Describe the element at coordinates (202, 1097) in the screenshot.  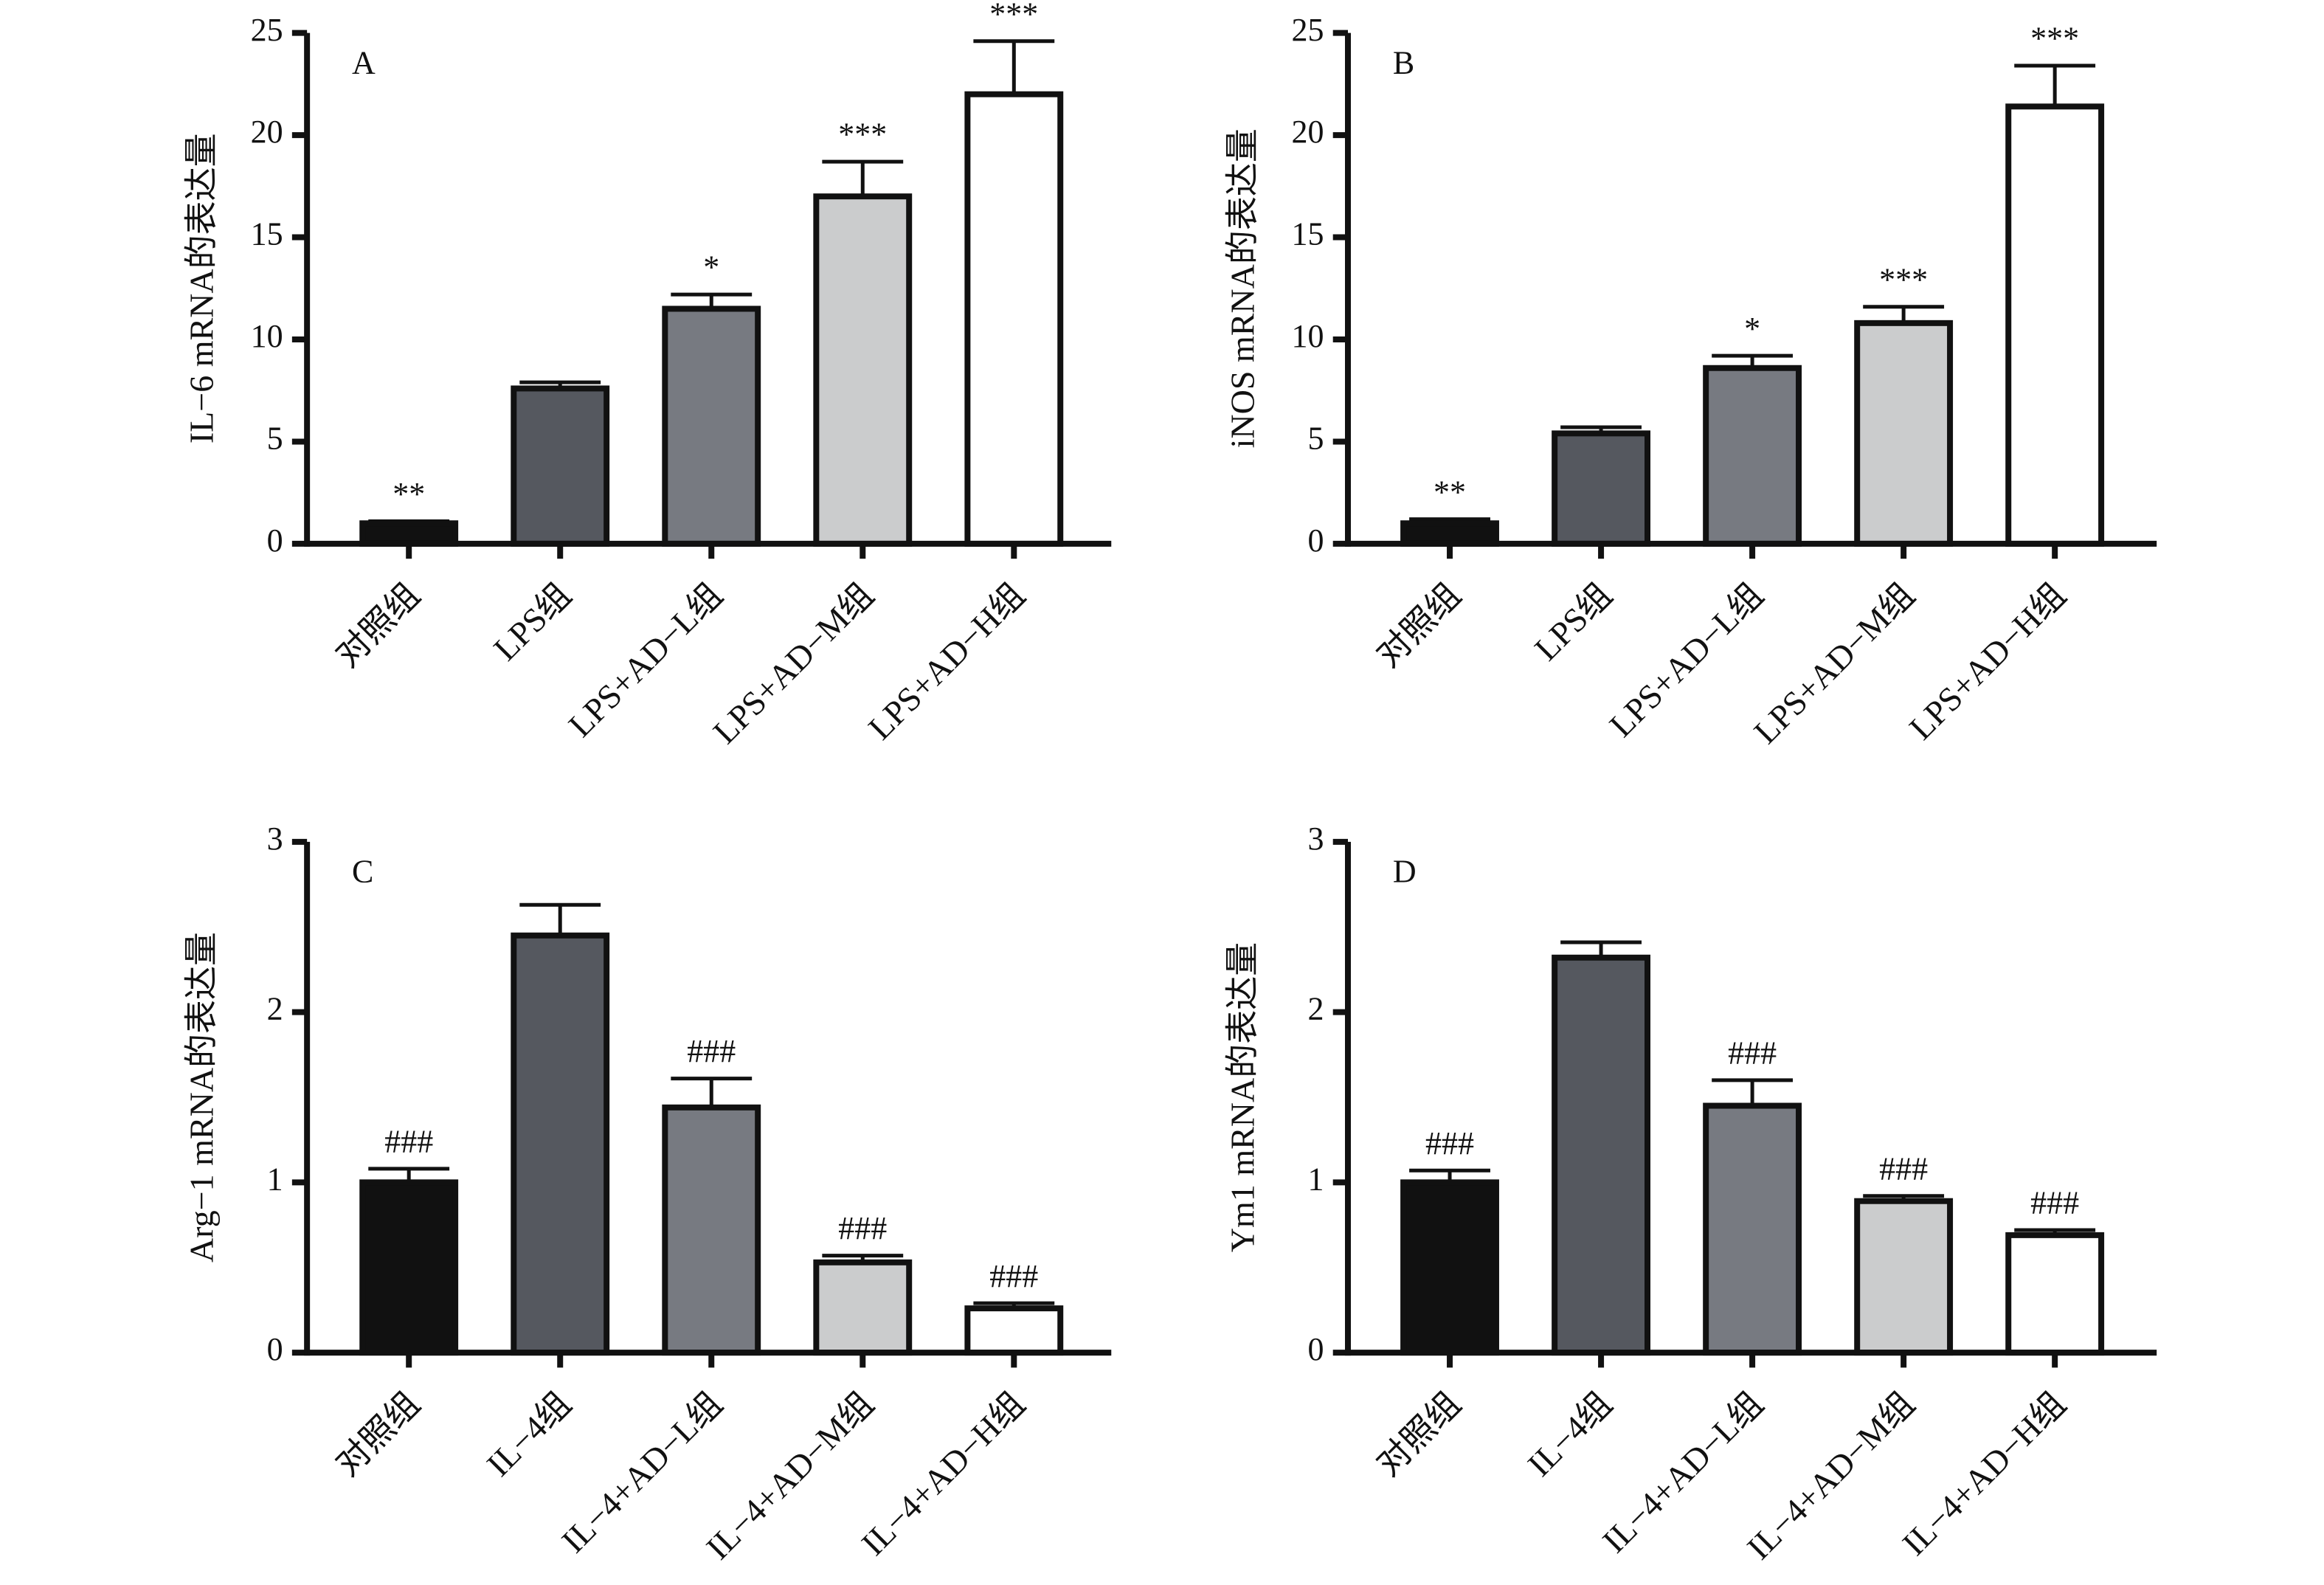
I see `y-axis-title: Arg−1 mRNA的表达量` at that location.